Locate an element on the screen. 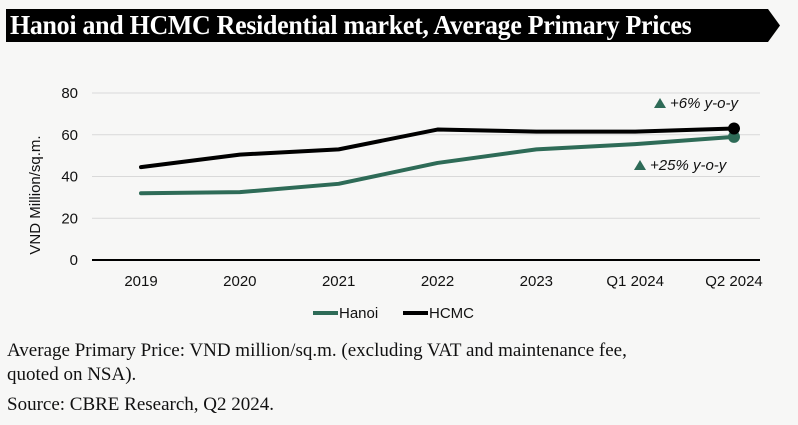  y-tick-label: 0 is located at coordinates (74, 260).